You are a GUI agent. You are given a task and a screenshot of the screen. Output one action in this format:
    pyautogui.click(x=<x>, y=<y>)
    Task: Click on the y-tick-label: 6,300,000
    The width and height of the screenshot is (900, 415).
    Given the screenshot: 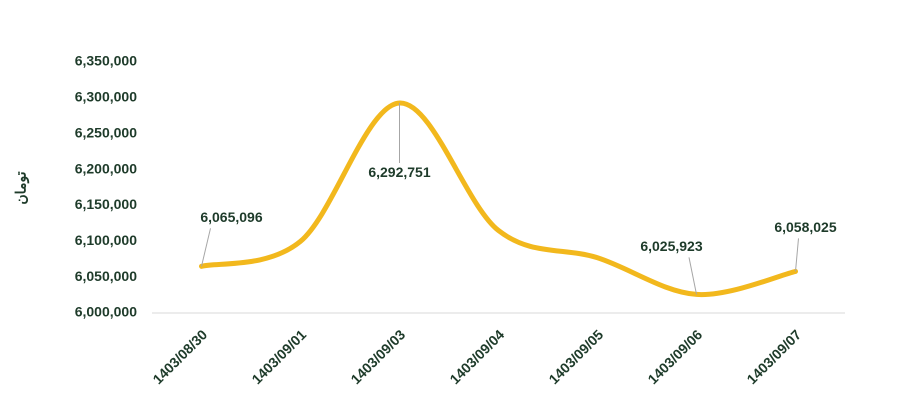 What is the action you would take?
    pyautogui.click(x=106, y=97)
    